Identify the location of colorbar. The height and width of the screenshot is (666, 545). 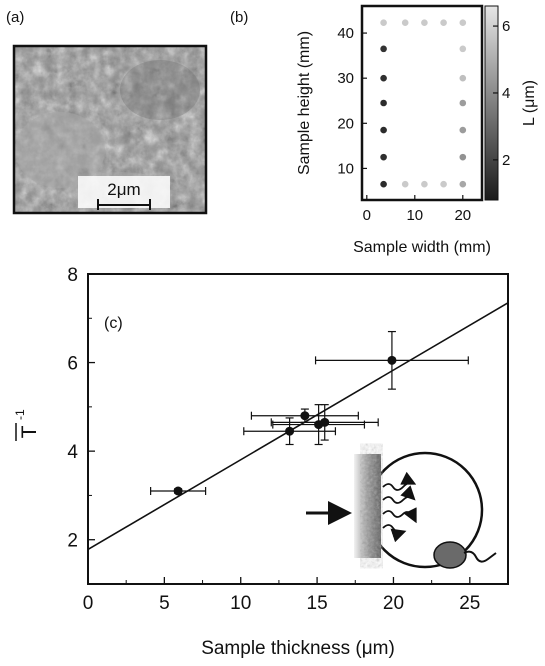
(491, 103).